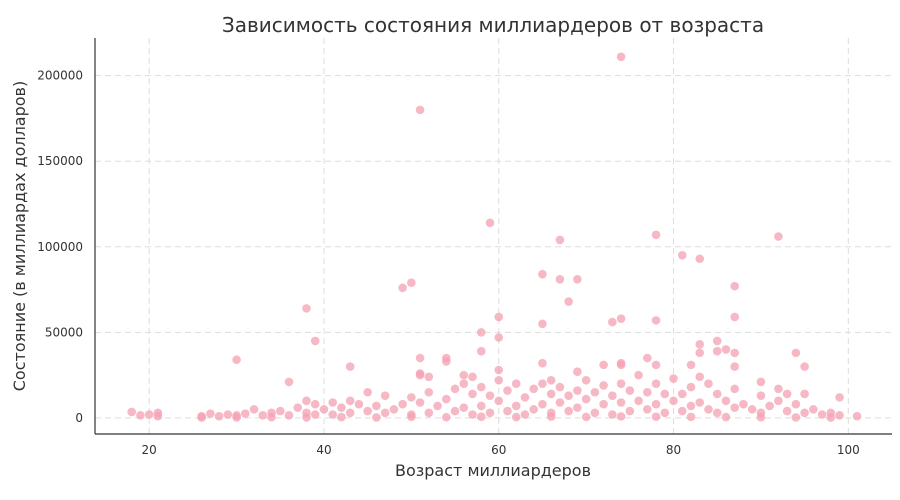 The width and height of the screenshot is (900, 500). What do you see at coordinates (848, 450) in the screenshot?
I see `x-tick-label: 100` at bounding box center [848, 450].